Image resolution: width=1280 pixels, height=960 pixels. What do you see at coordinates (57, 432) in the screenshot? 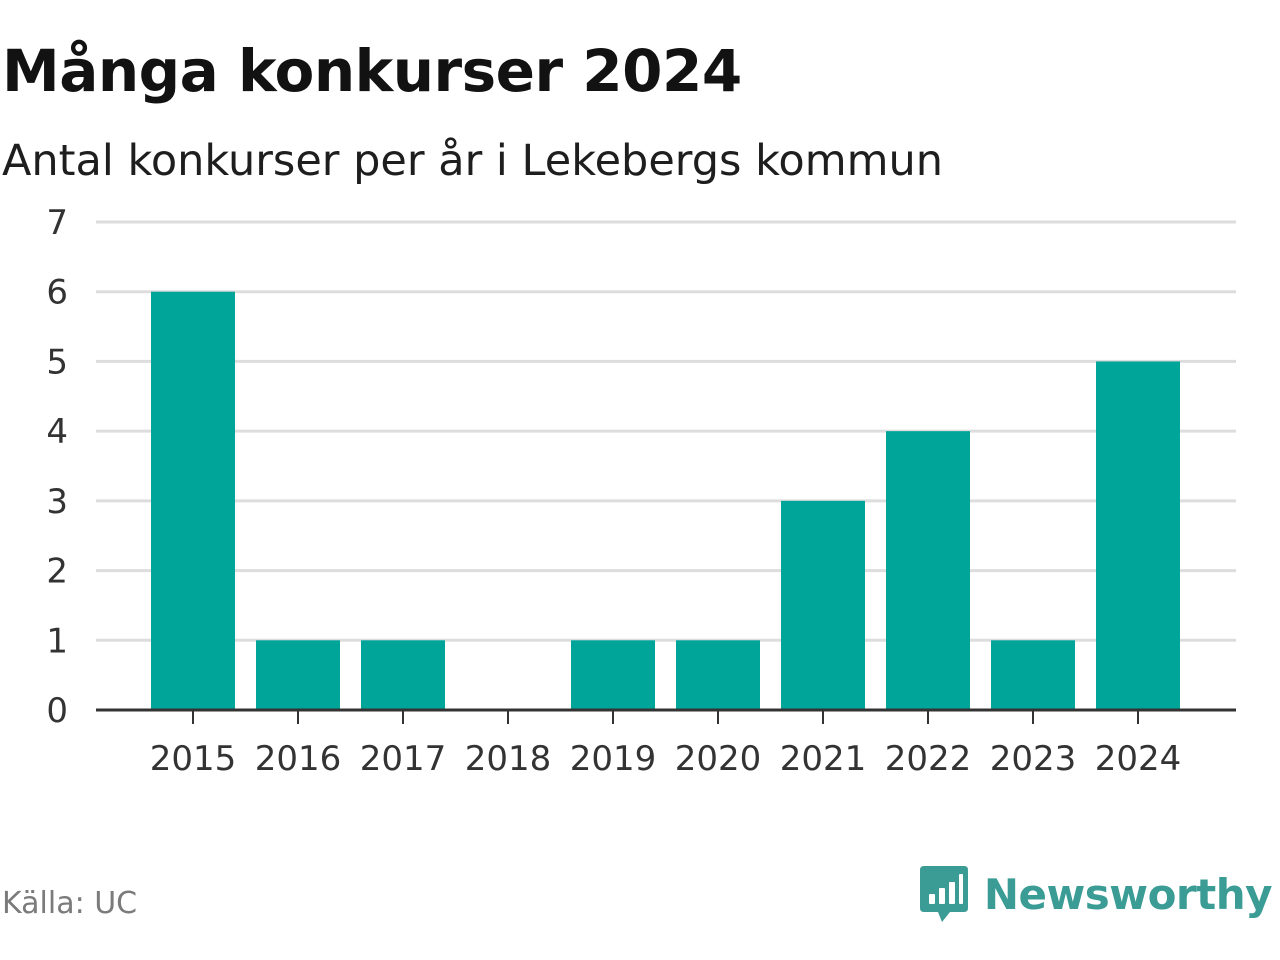
I see `y-tick-label: 4` at bounding box center [57, 432].